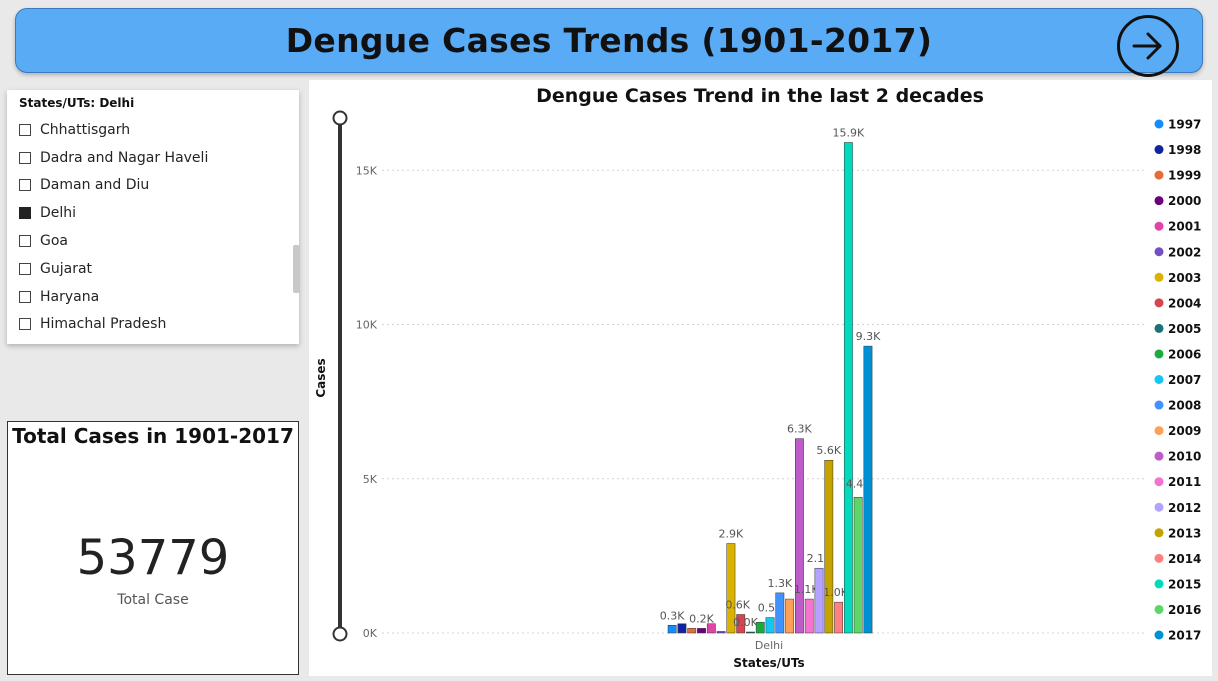  I want to click on legend-item: 2012, so click(1184, 508).